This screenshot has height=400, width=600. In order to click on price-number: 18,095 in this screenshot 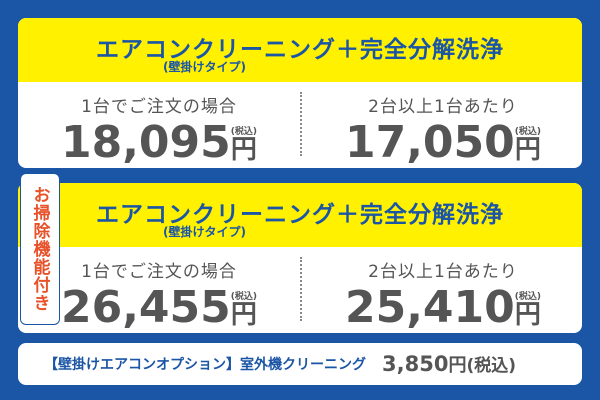, I will do `click(145, 142)`.